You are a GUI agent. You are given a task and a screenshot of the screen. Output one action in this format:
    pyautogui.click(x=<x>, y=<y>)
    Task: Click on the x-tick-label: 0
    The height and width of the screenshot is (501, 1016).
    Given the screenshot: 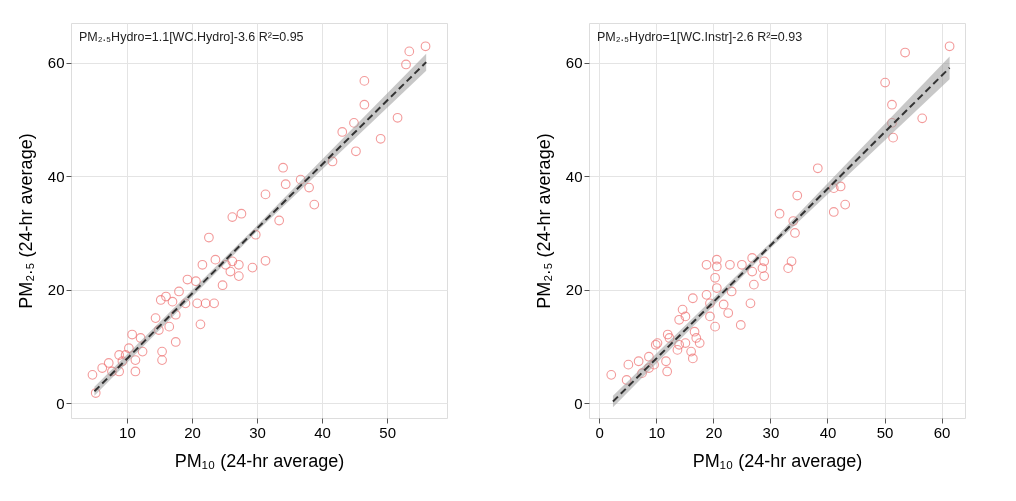 What is the action you would take?
    pyautogui.click(x=599, y=432)
    